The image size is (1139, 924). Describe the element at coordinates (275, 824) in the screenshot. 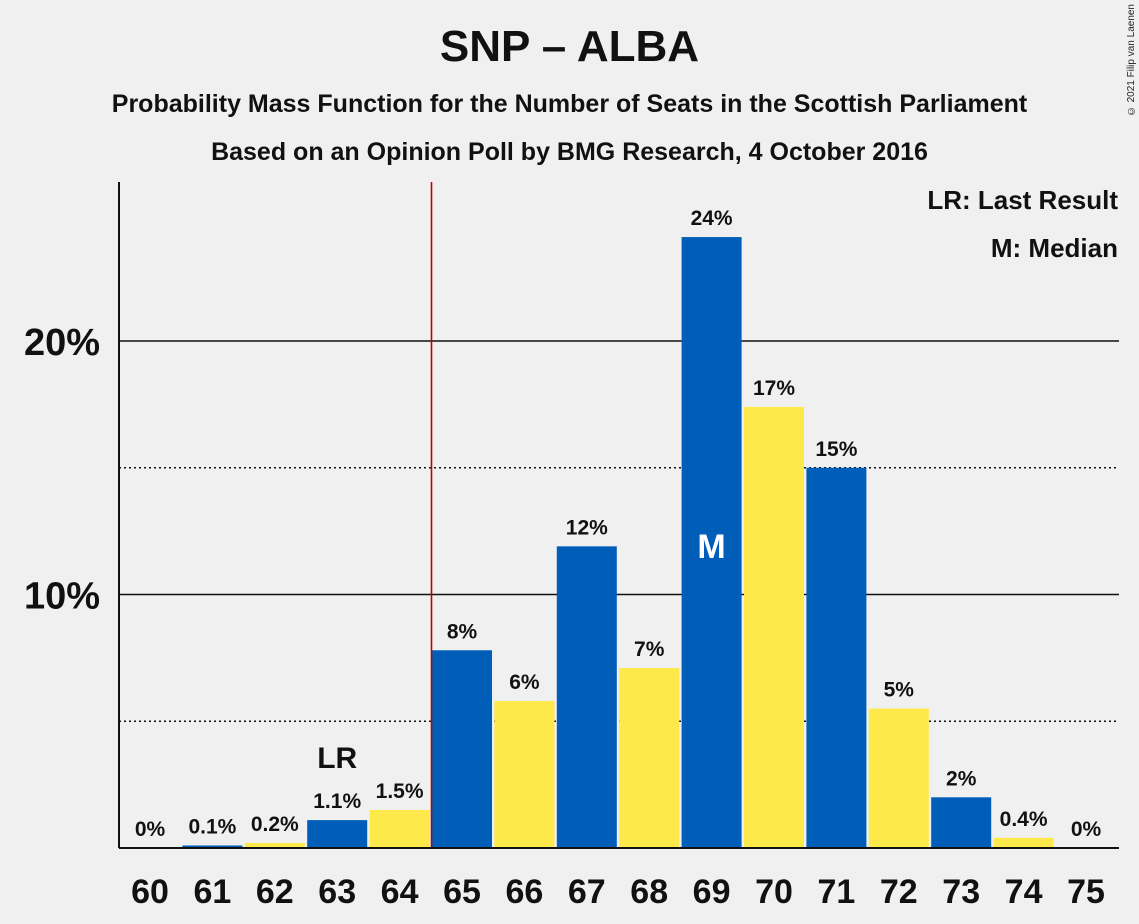

I see `data-label: 0.2%` at that location.